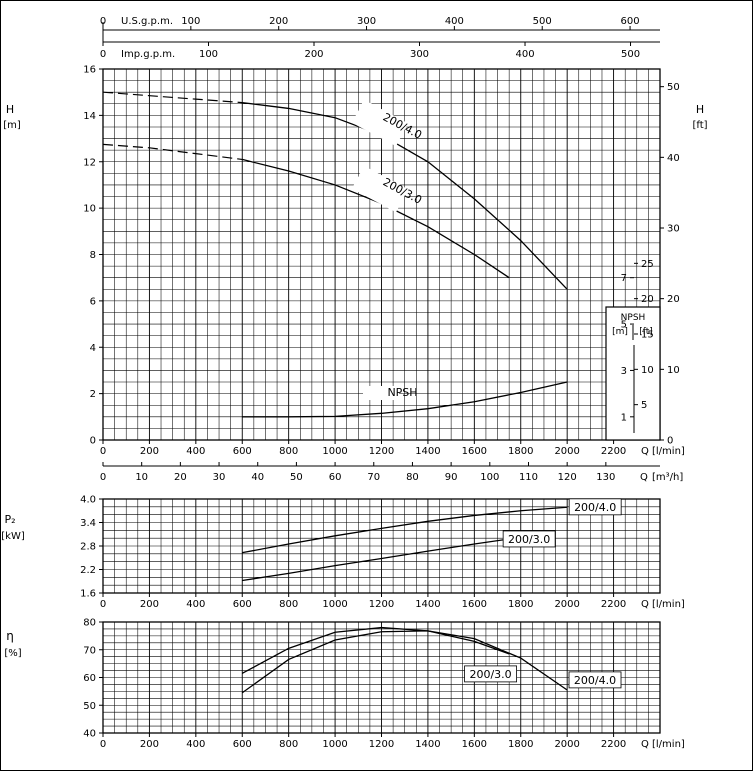 The image size is (753, 771). I want to click on eff-y-axis-unit: [%], so click(12, 653).